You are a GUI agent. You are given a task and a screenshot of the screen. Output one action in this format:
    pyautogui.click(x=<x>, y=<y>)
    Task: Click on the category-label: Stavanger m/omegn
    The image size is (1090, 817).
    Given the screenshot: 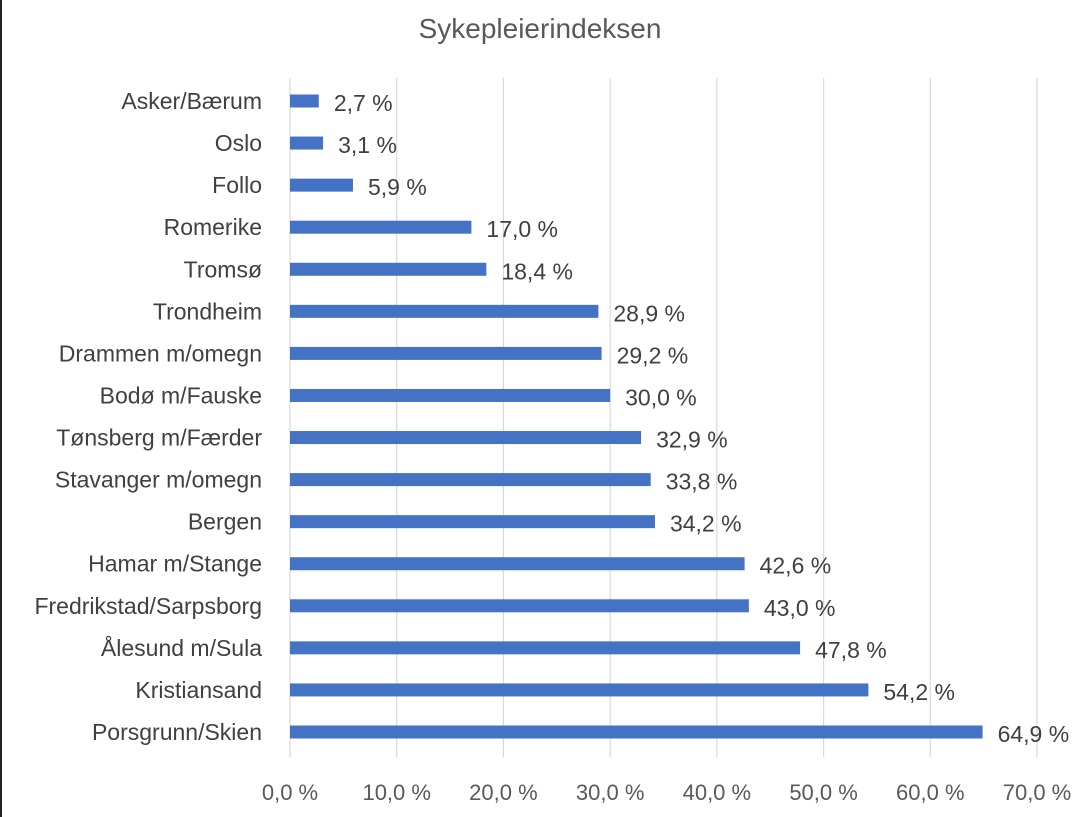 What is the action you would take?
    pyautogui.click(x=158, y=480)
    